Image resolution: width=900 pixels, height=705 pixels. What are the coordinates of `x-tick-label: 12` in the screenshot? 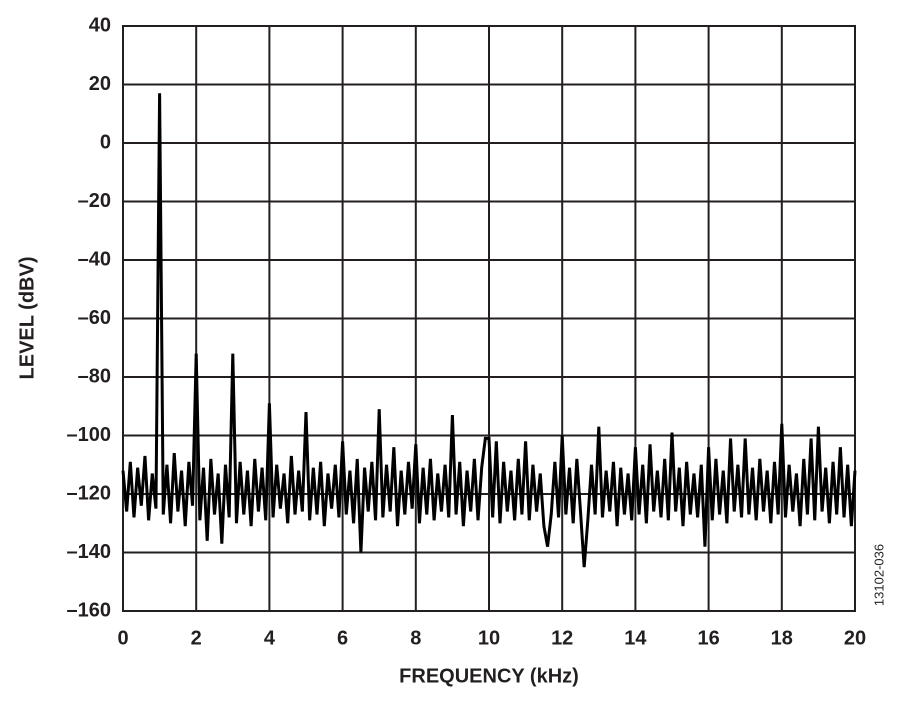 It's located at (562, 638).